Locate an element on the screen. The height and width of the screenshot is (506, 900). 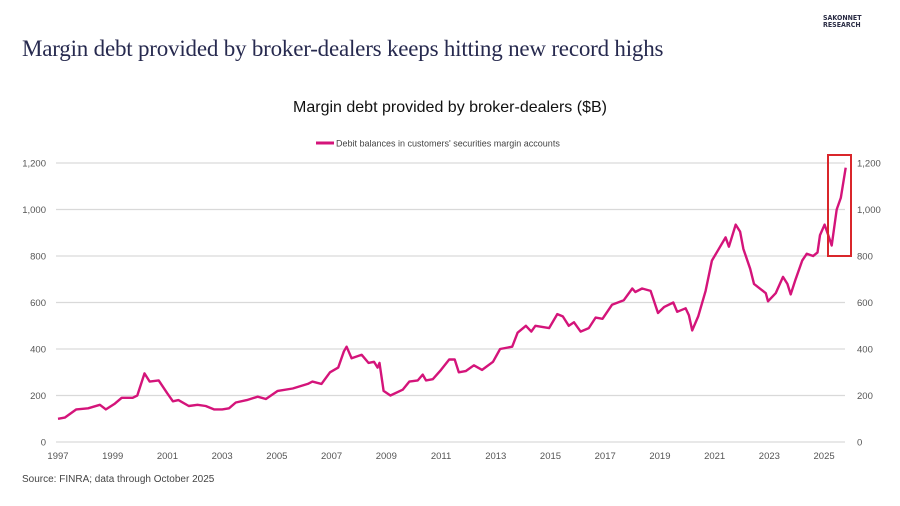
y-tick-right: 1,200 is located at coordinates (869, 164).